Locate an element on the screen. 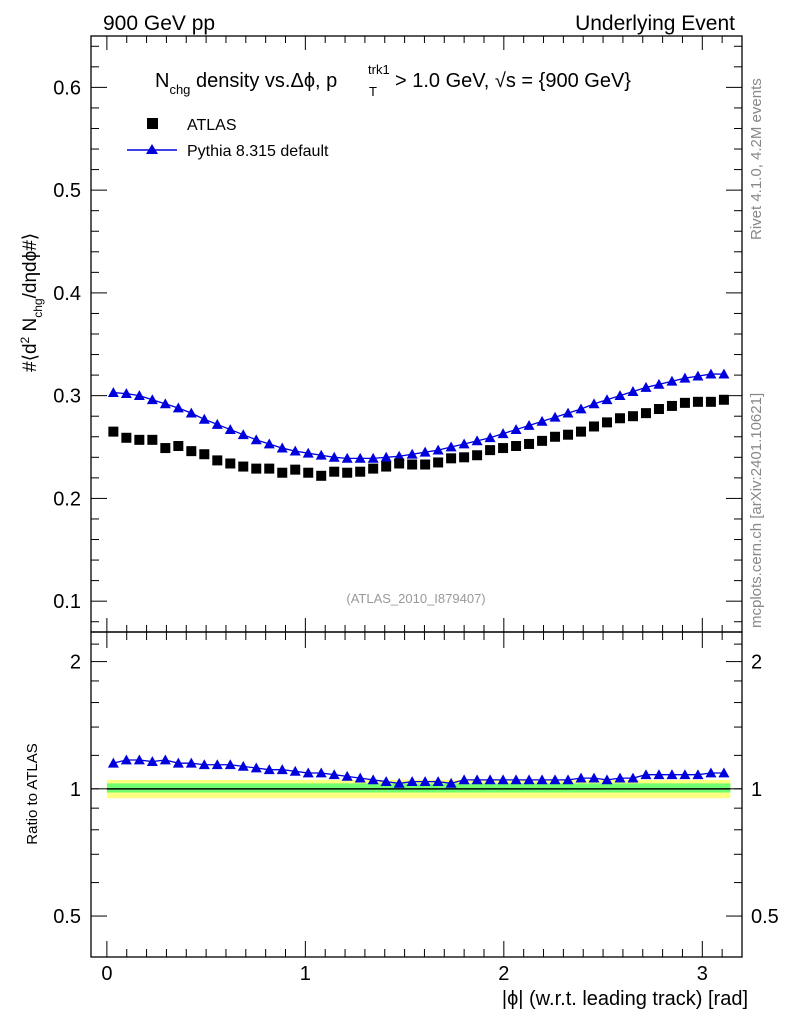  ratio-band-inner is located at coordinates (418, 788).